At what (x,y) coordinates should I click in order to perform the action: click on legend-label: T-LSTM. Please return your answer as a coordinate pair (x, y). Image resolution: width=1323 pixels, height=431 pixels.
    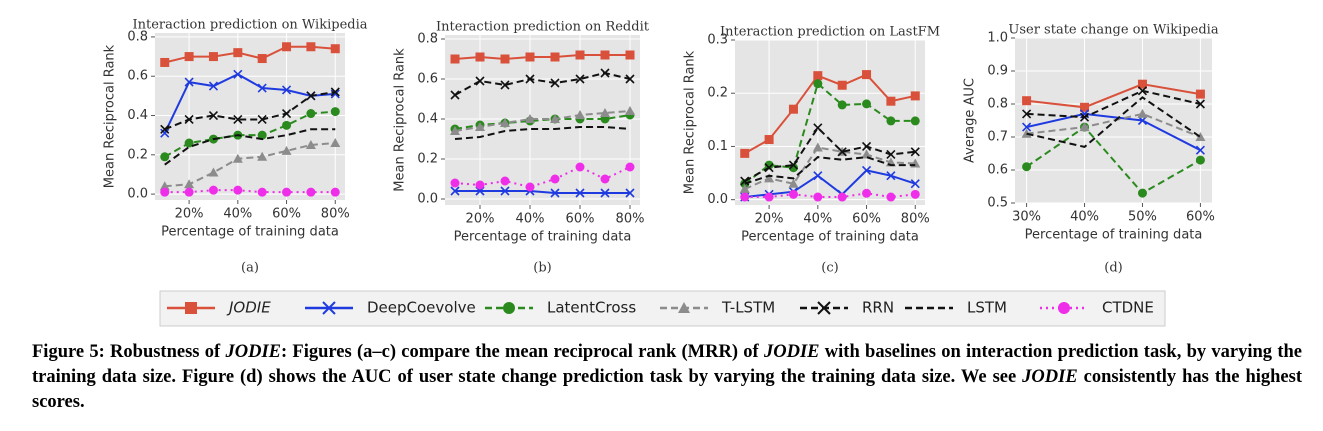
    Looking at the image, I should click on (748, 308).